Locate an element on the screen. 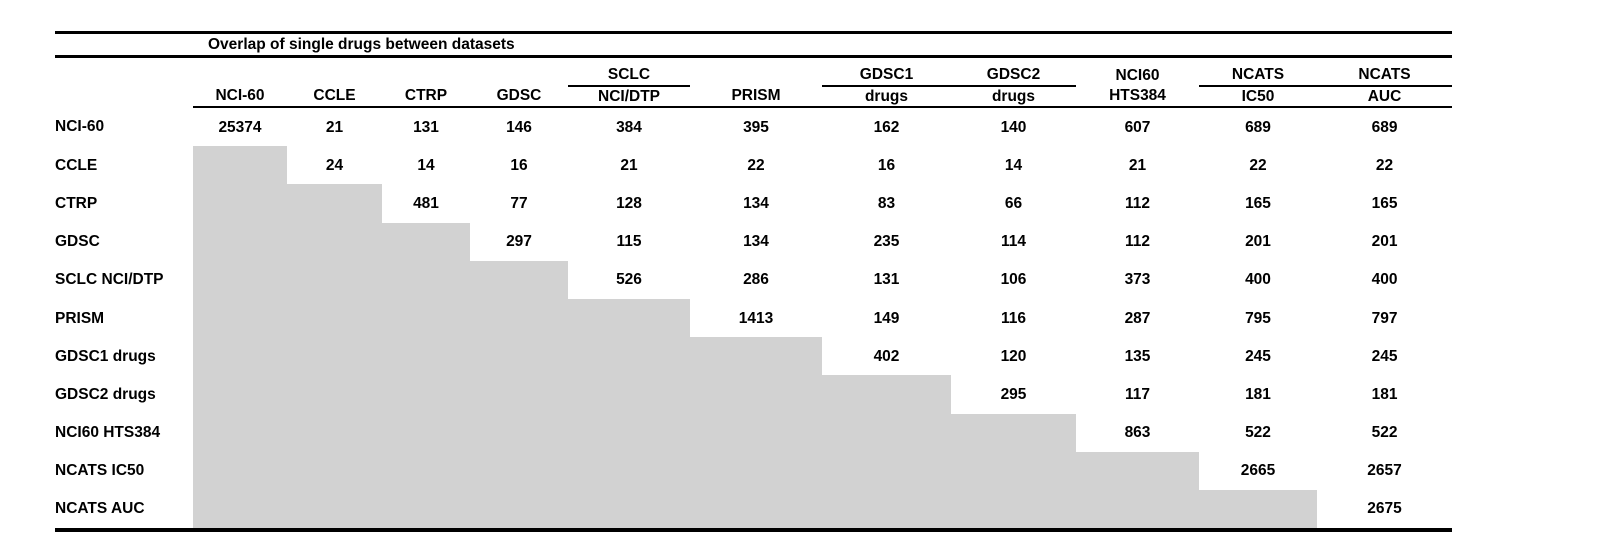 Image resolution: width=1616 pixels, height=559 pixels. value-cell: 1413 is located at coordinates (756, 318).